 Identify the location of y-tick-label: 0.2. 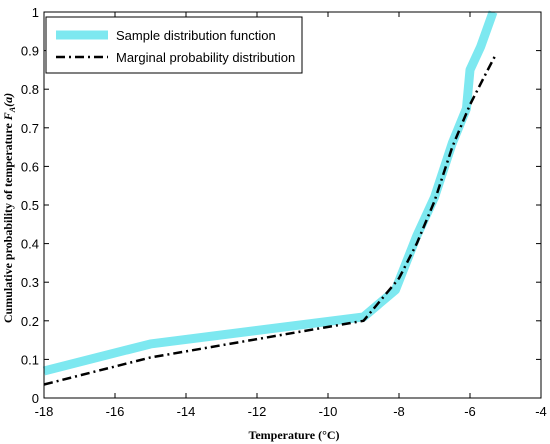
(30, 321).